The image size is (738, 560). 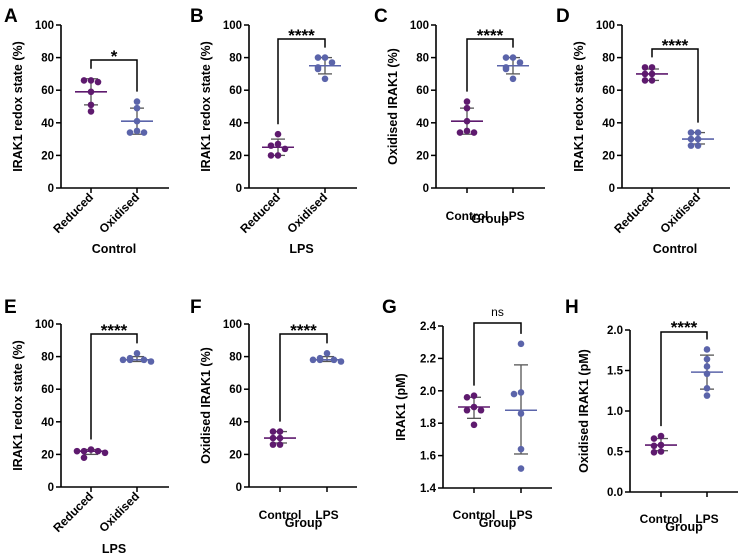 I want to click on panel-letter: F, so click(x=196, y=307).